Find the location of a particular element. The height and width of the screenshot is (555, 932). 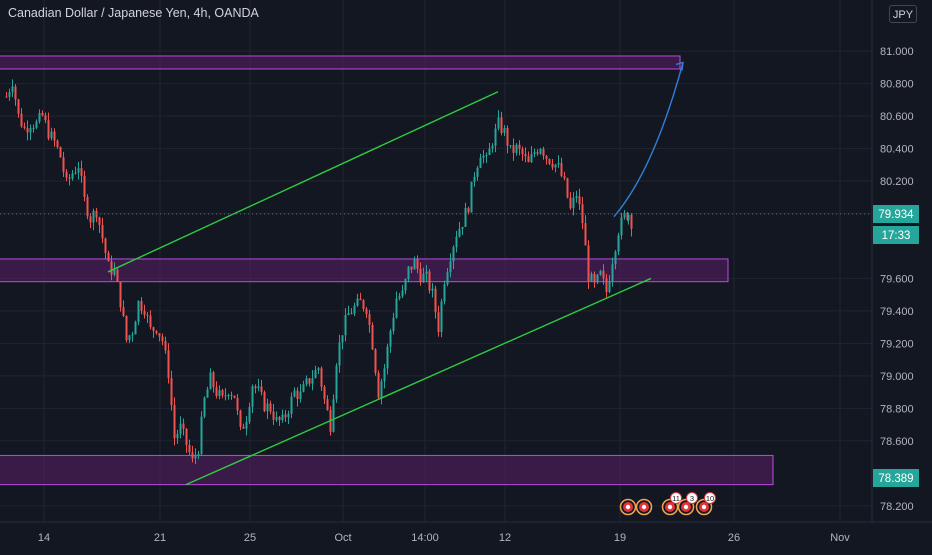

event-marker: 11 is located at coordinates (671, 504).